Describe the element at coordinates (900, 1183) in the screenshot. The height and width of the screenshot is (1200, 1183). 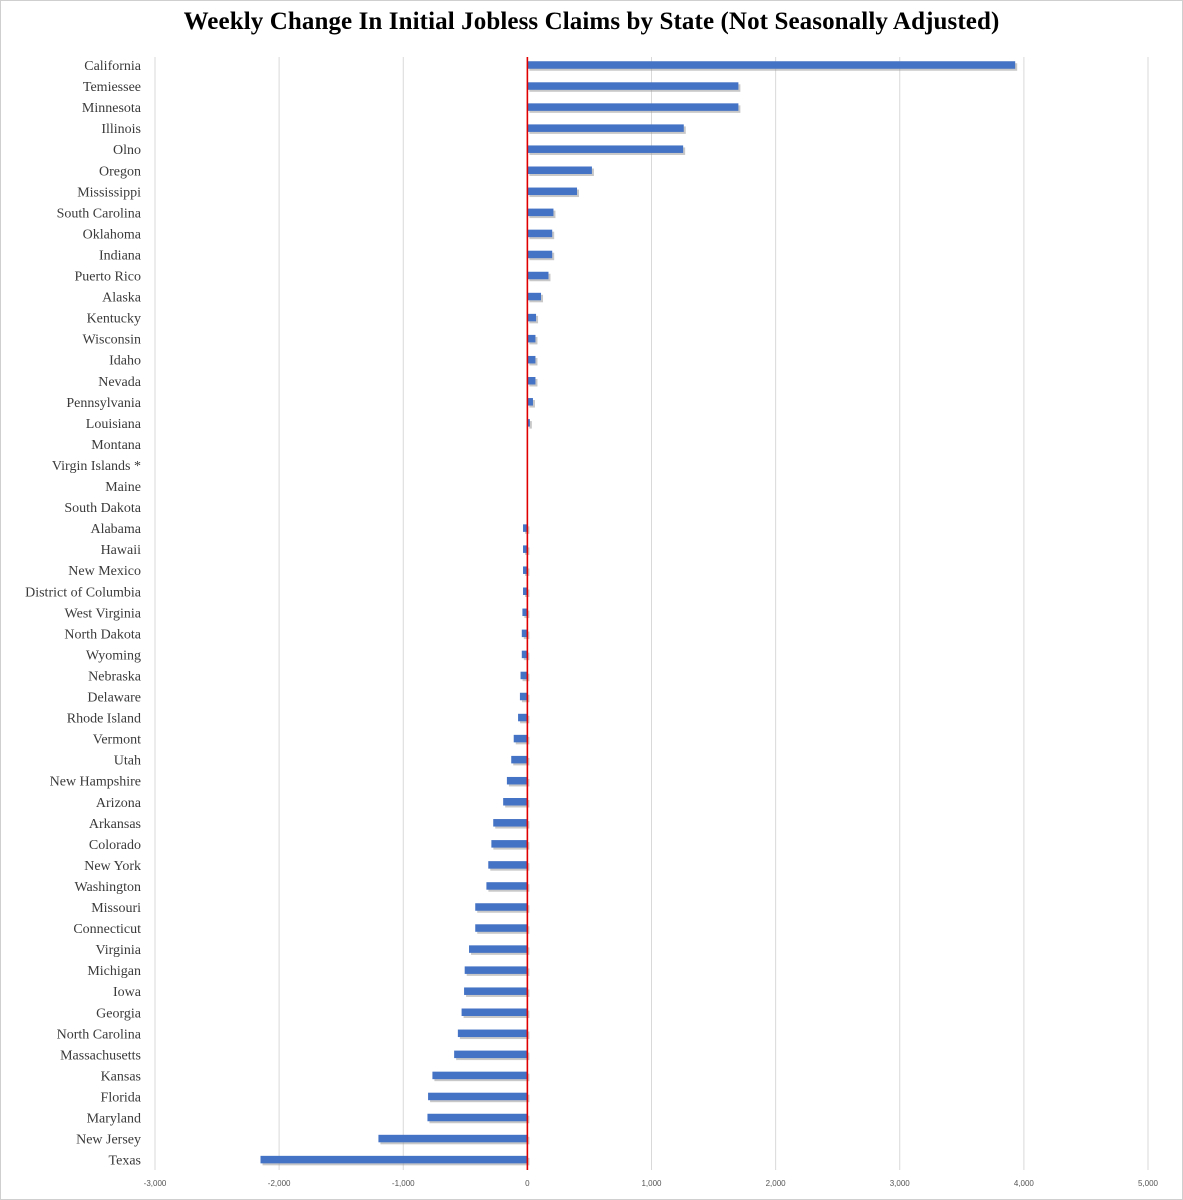
I see `x-tick-label: 3,000` at that location.